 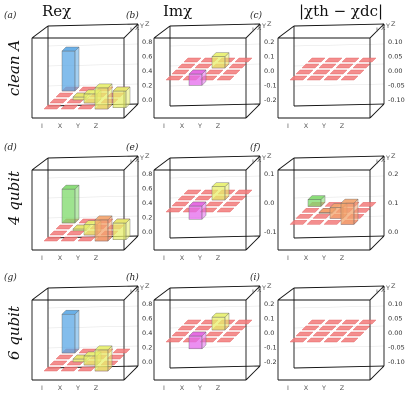 What do you see at coordinates (147, 319) in the screenshot?
I see `z-tick-label: 0.6` at bounding box center [147, 319].